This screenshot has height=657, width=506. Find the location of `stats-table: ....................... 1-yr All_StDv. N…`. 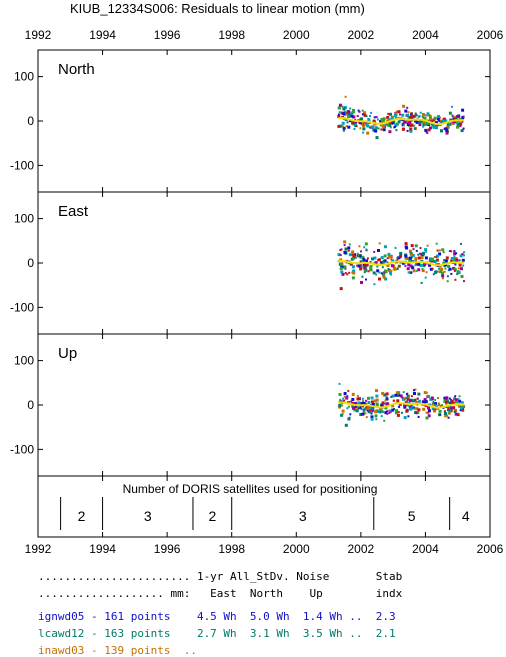

stats-table: ....................... 1-yr All_StDv. N… is located at coordinates (220, 613).